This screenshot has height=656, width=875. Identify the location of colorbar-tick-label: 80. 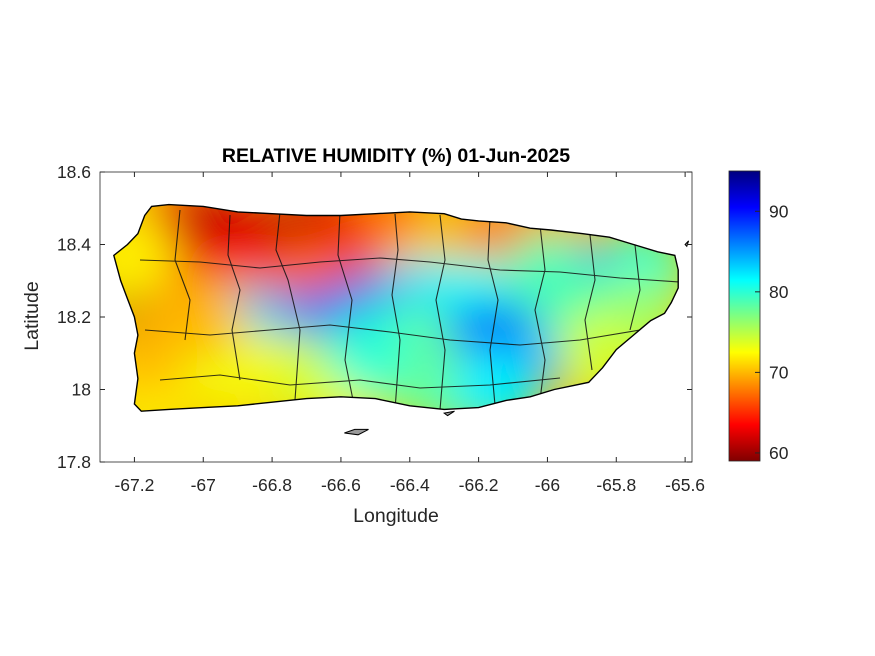
(779, 292).